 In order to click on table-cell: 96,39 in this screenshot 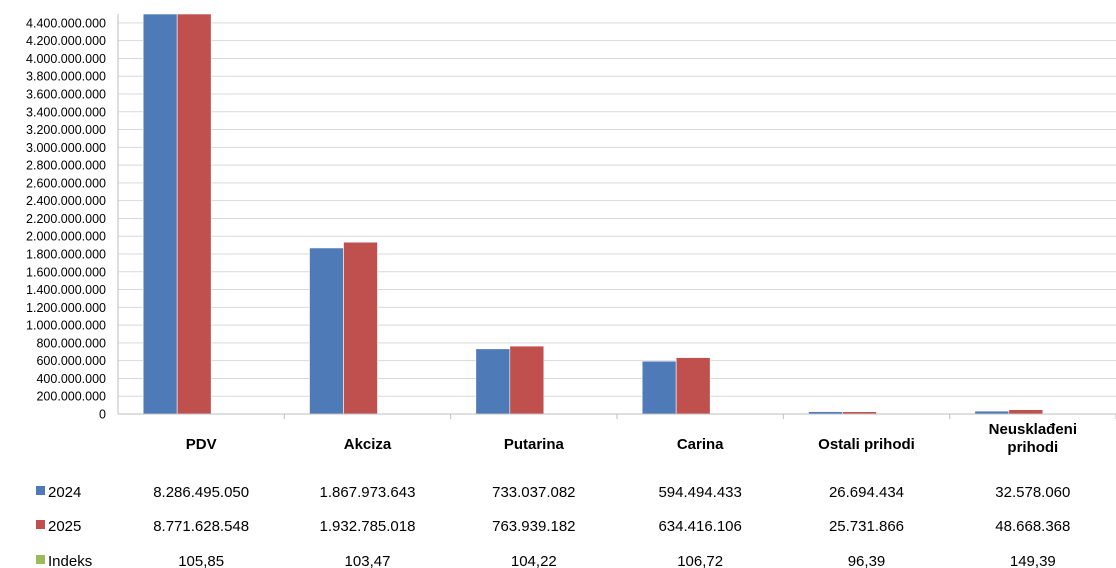, I will do `click(867, 560)`.